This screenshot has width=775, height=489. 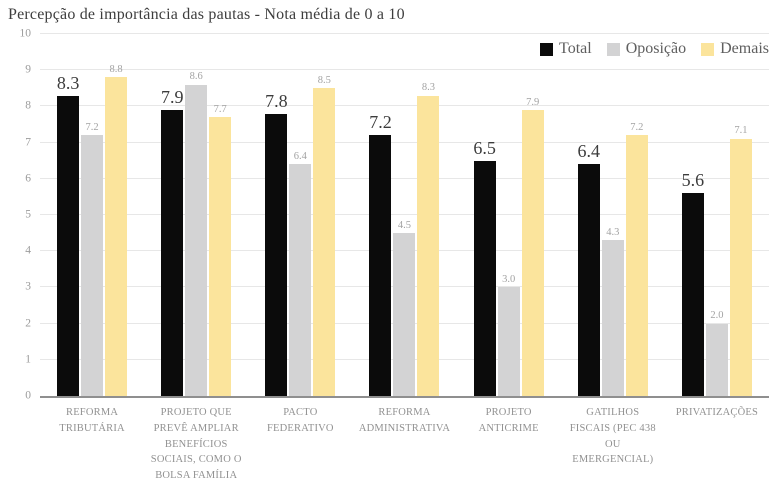 What do you see at coordinates (533, 102) in the screenshot?
I see `bar-value-label: 7.9` at bounding box center [533, 102].